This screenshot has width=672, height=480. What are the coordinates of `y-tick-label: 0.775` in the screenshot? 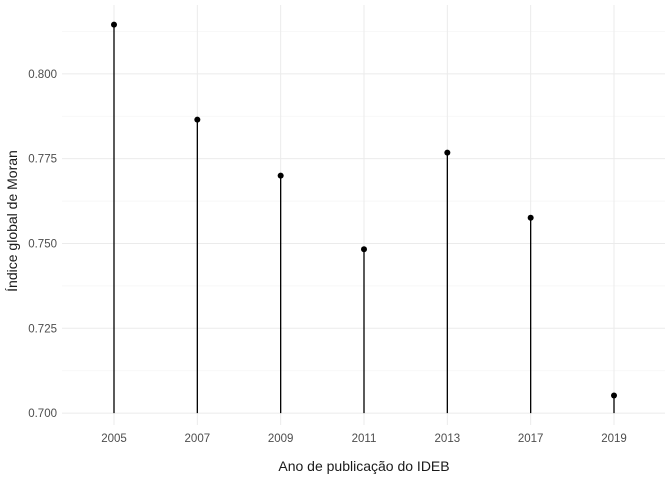 It's located at (42, 160).